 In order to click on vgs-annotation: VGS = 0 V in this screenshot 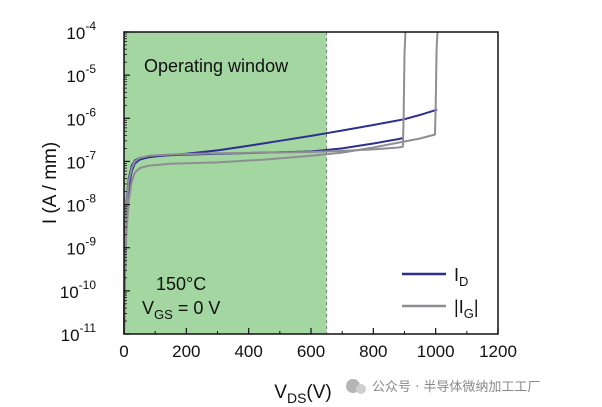, I will do `click(181, 310)`.